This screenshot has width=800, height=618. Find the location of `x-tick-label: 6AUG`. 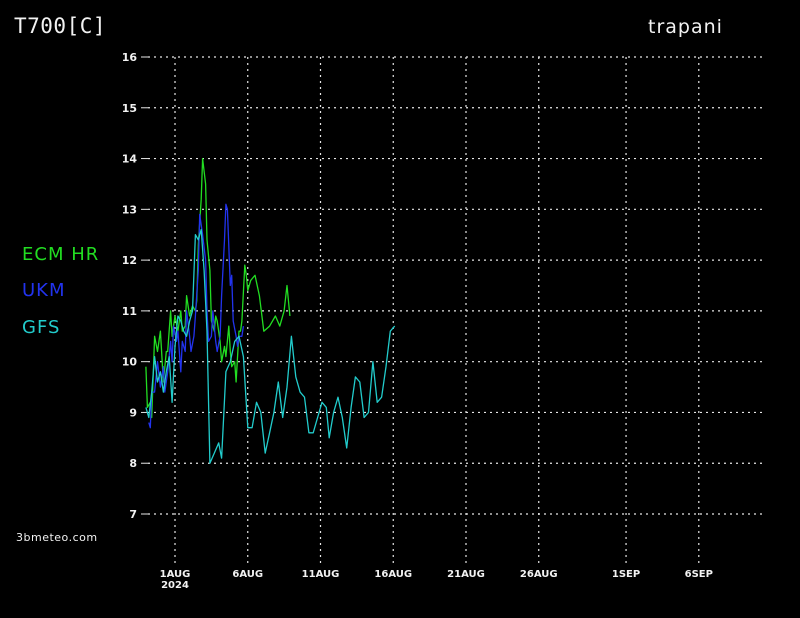

x-tick-label: 6AUG is located at coordinates (247, 574).